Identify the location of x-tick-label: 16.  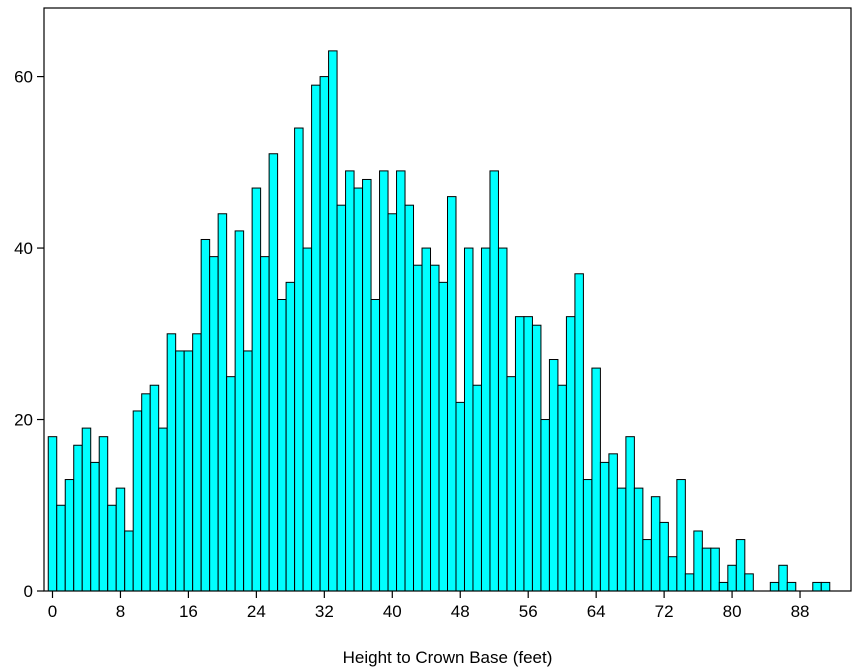
(188, 611).